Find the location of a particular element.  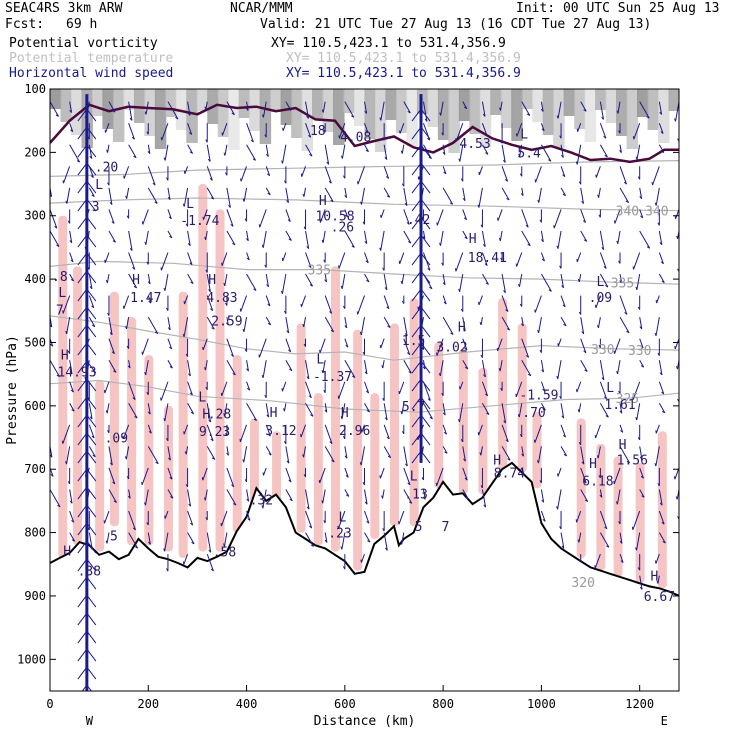

pv-label: 3.12 is located at coordinates (280, 431).